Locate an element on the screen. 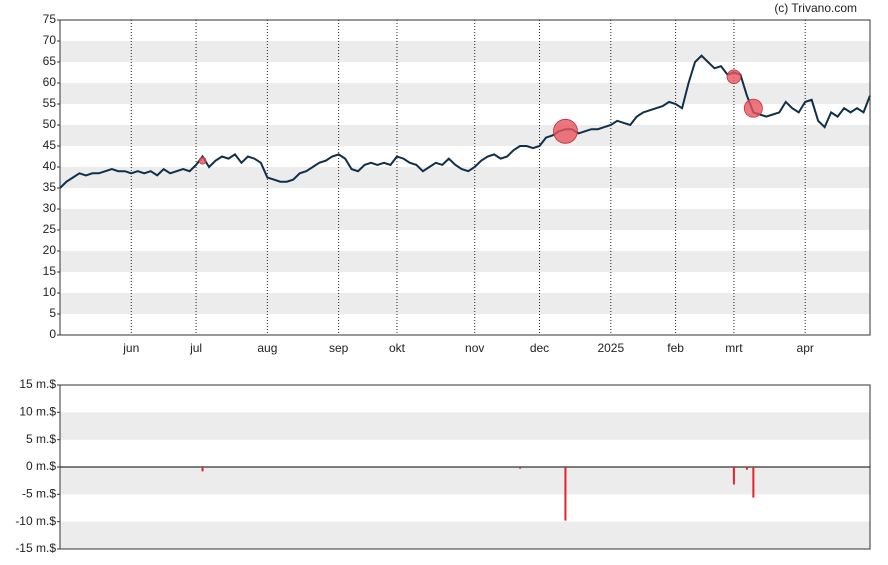  x-tick-label: aug is located at coordinates (267, 348).